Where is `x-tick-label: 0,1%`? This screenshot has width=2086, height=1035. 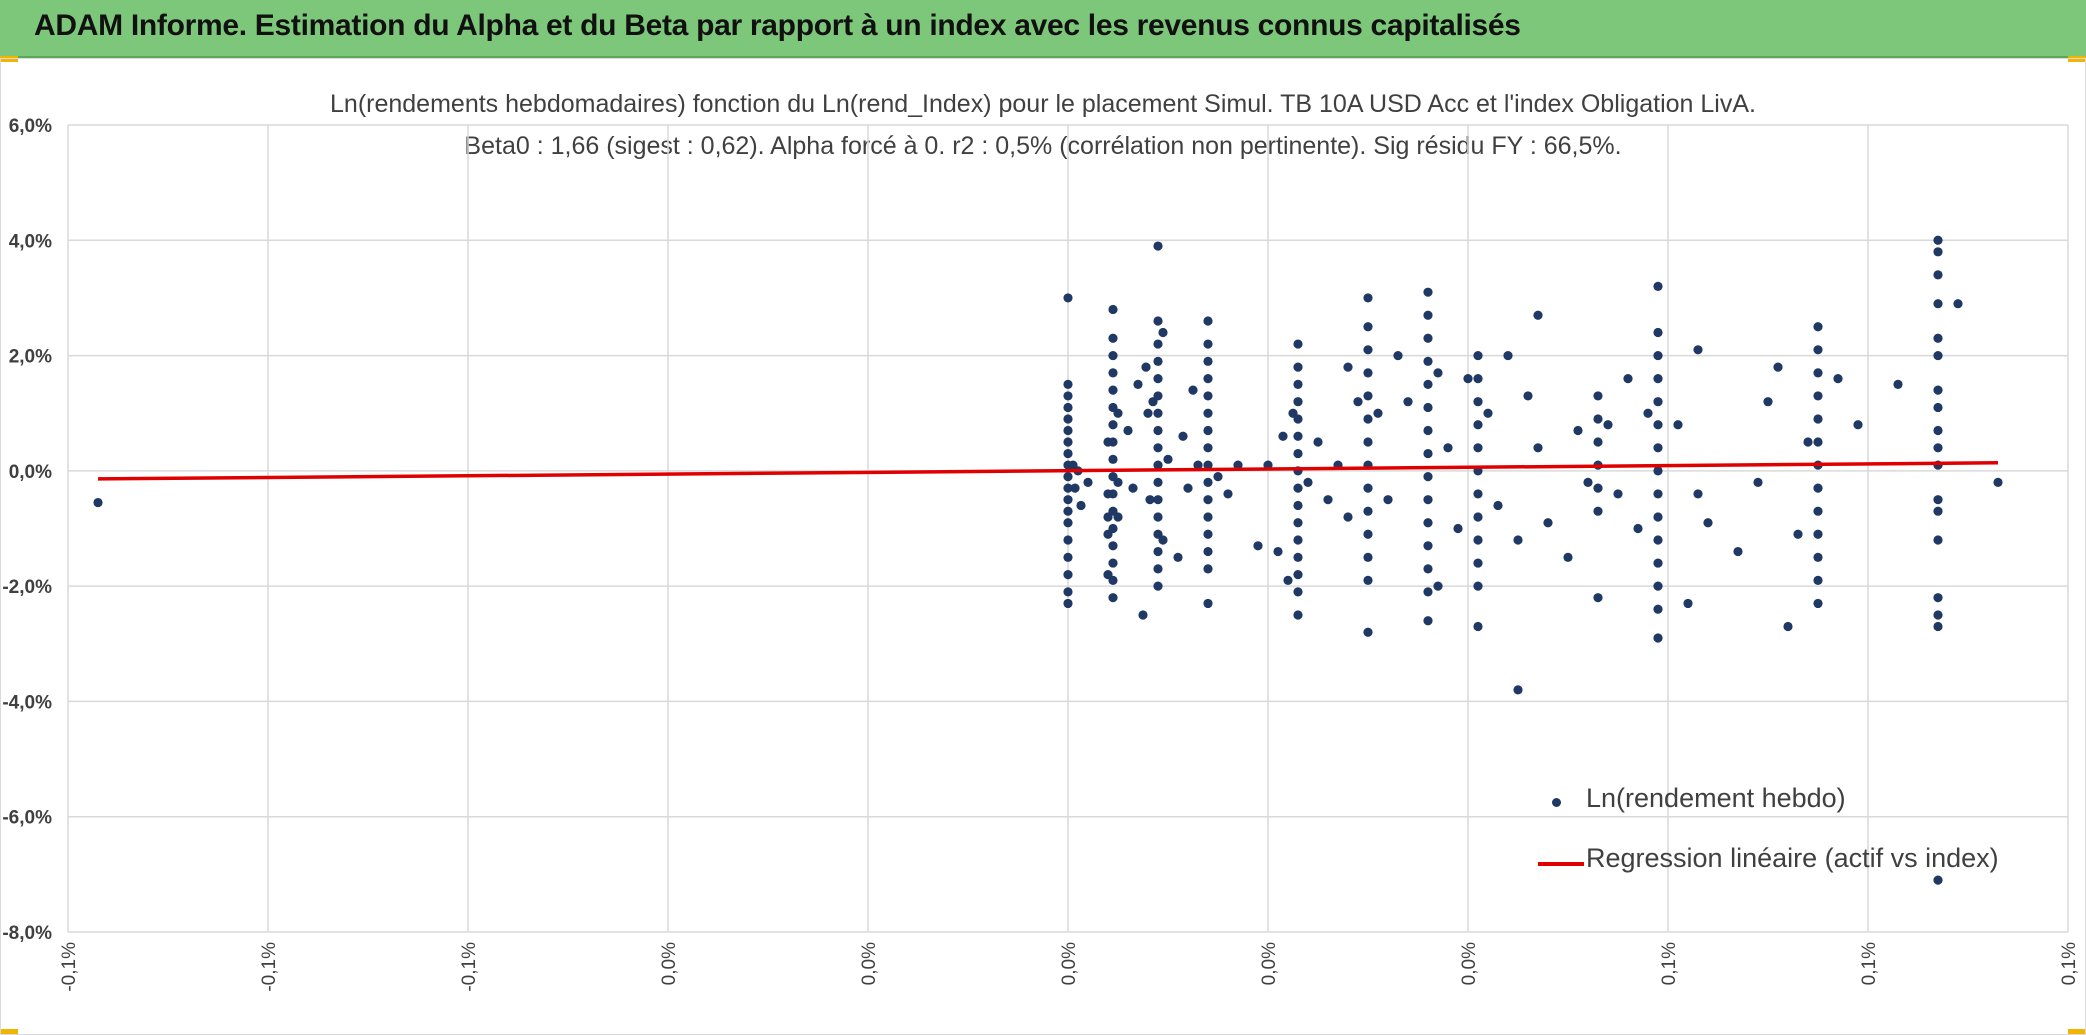
x-tick-label: 0,1% is located at coordinates (1669, 963).